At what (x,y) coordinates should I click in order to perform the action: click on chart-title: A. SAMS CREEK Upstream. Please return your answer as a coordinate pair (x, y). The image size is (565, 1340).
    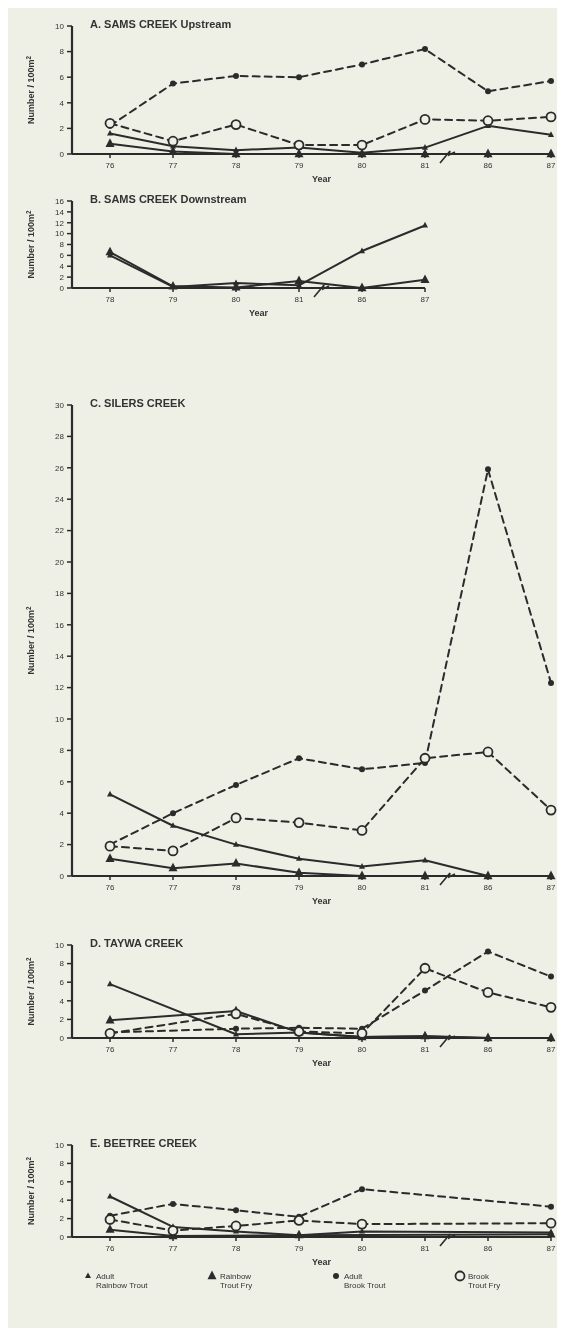
    Looking at the image, I should click on (161, 24).